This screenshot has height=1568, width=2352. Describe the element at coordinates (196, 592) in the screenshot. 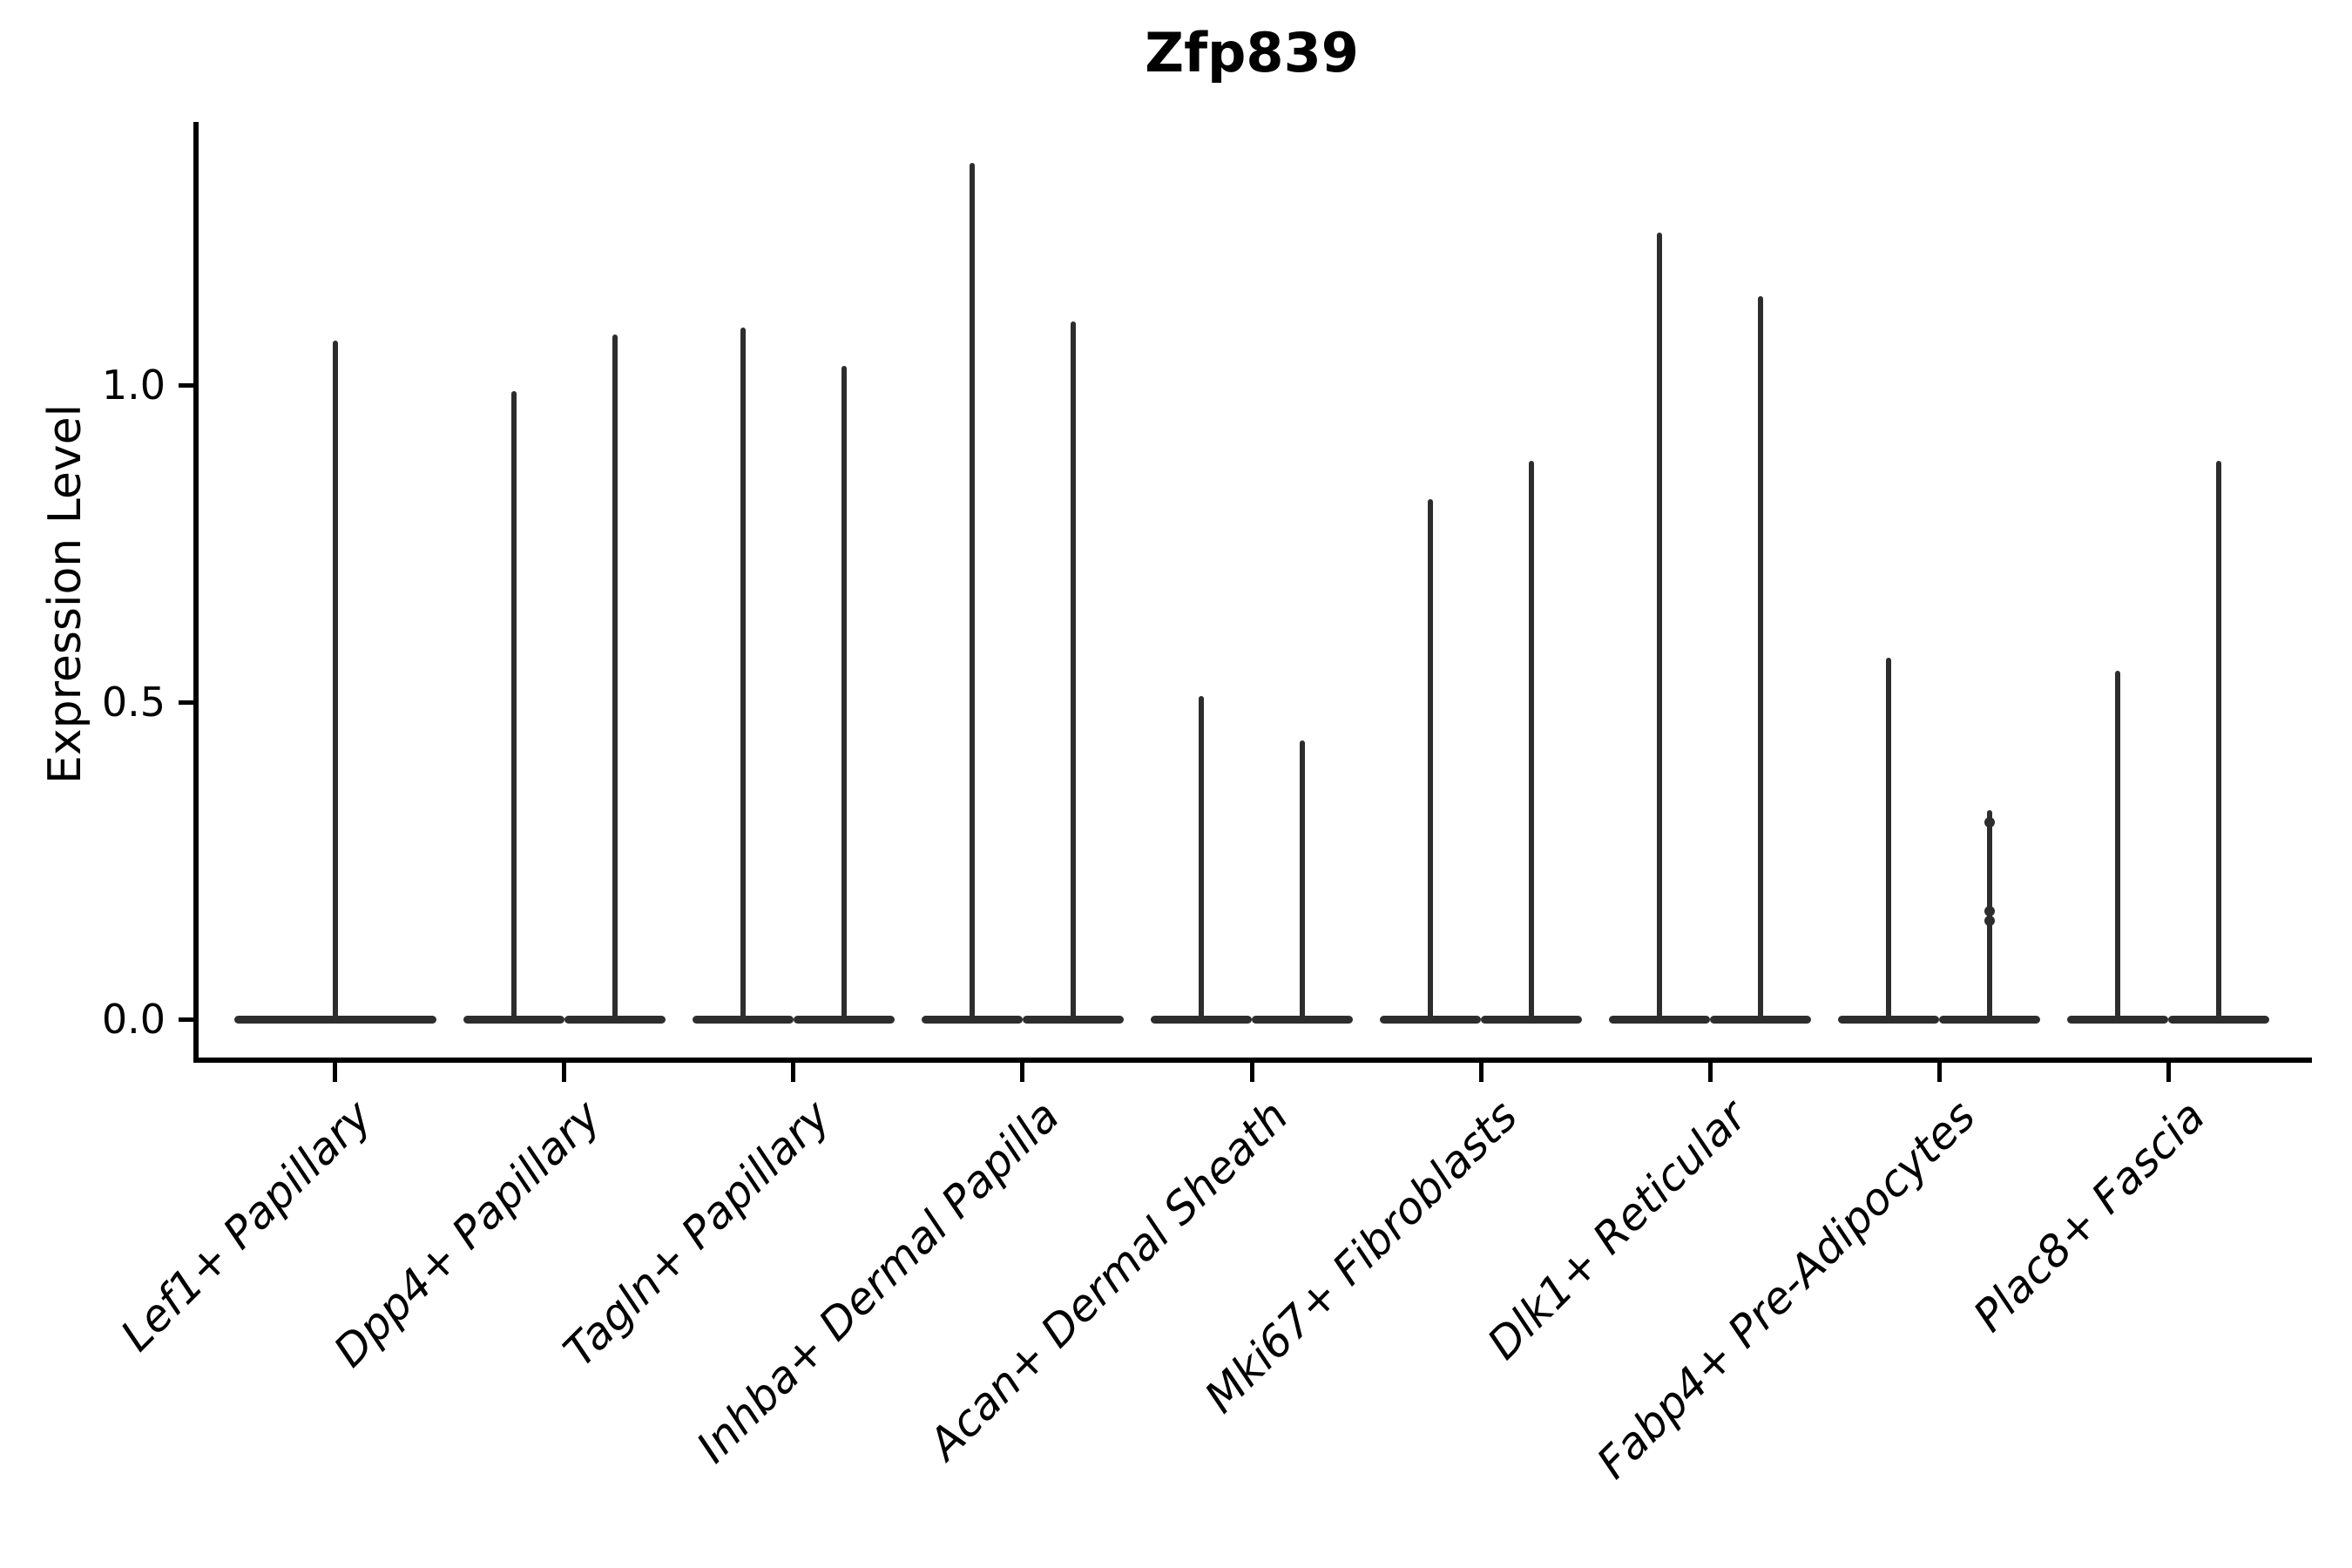

I see `y-axis-spine` at that location.